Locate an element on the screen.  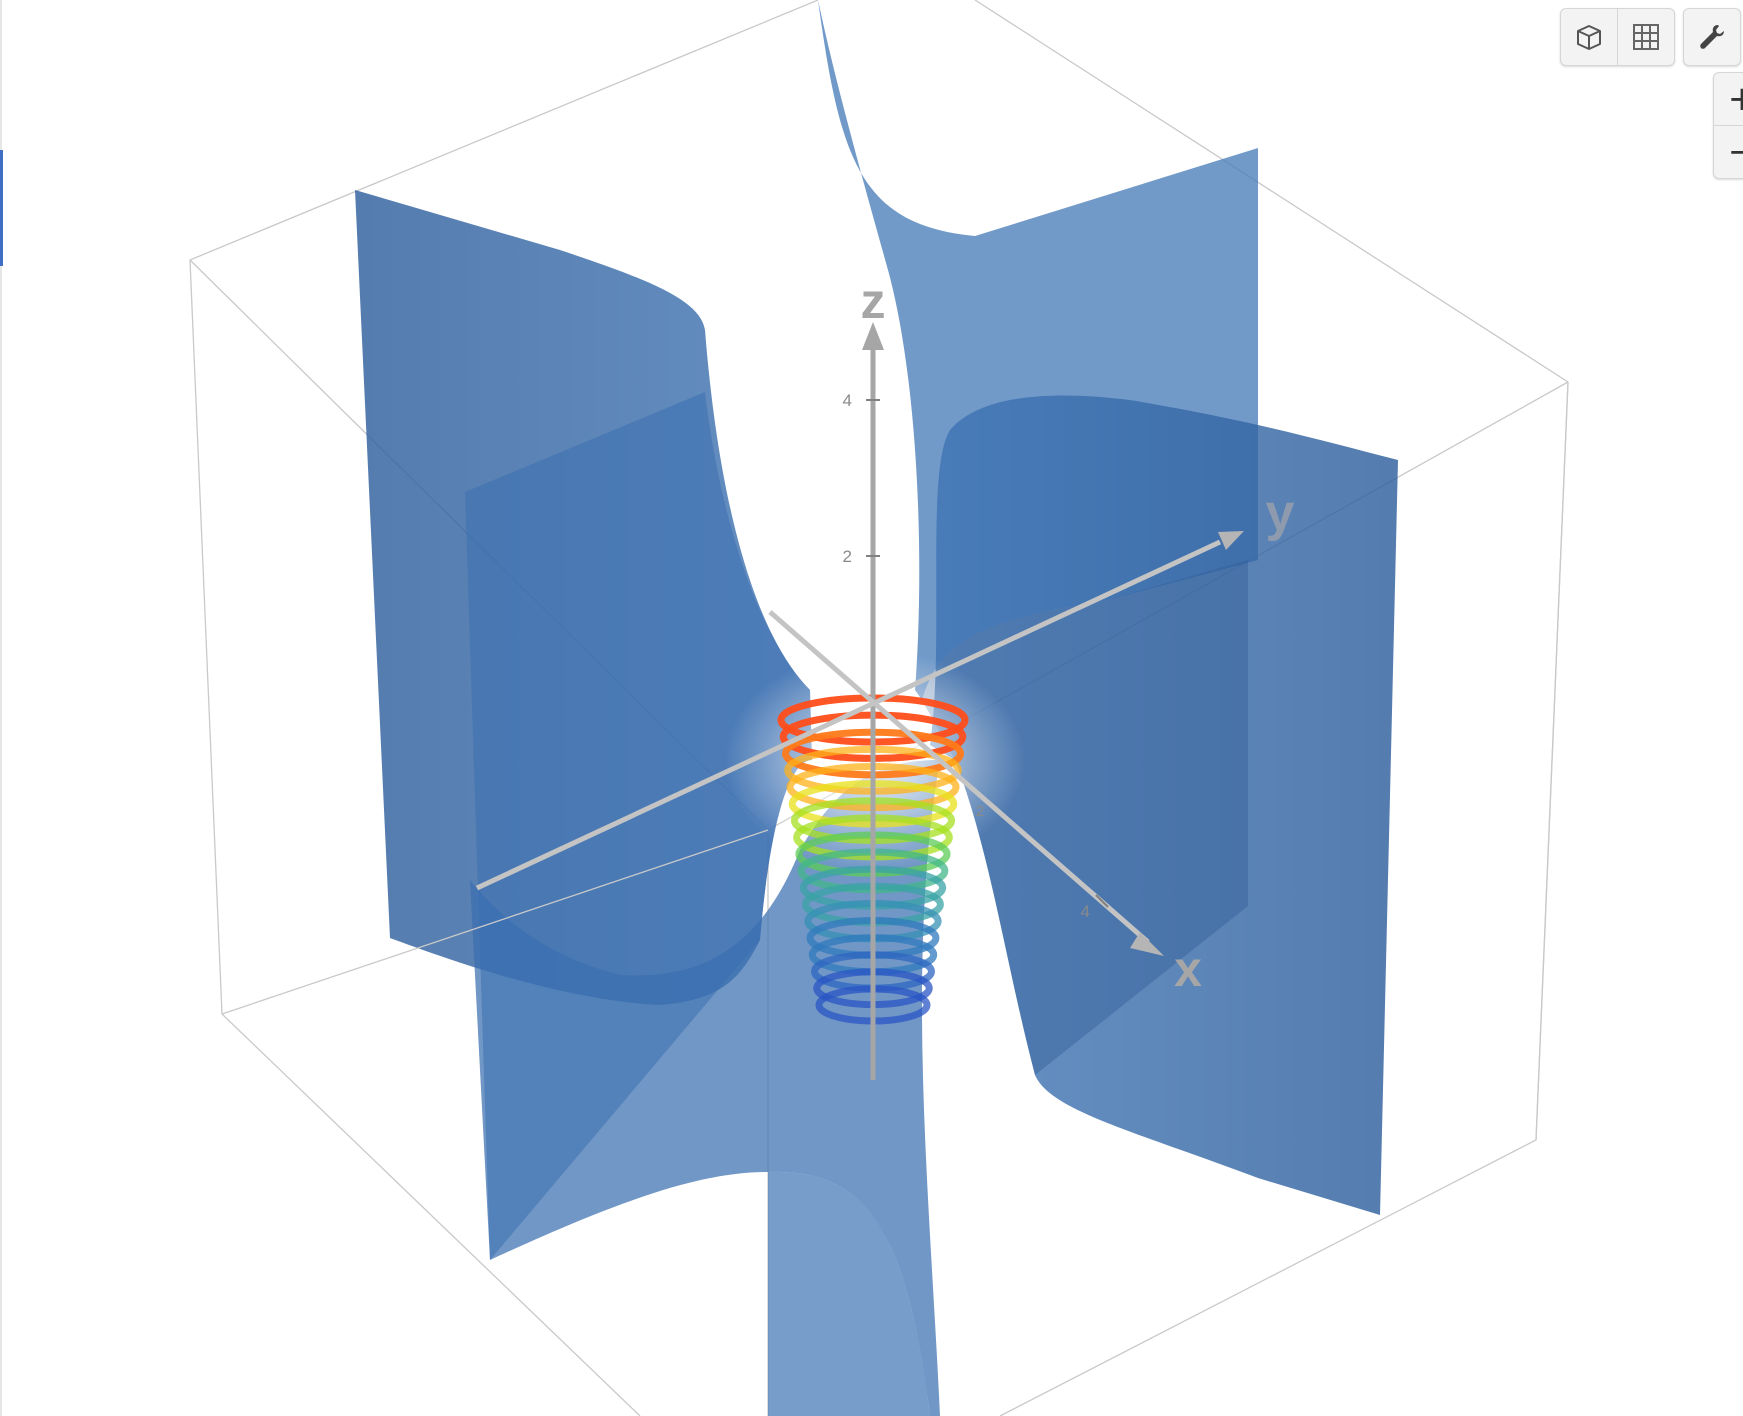
z-axis-label: z is located at coordinates (873, 301).